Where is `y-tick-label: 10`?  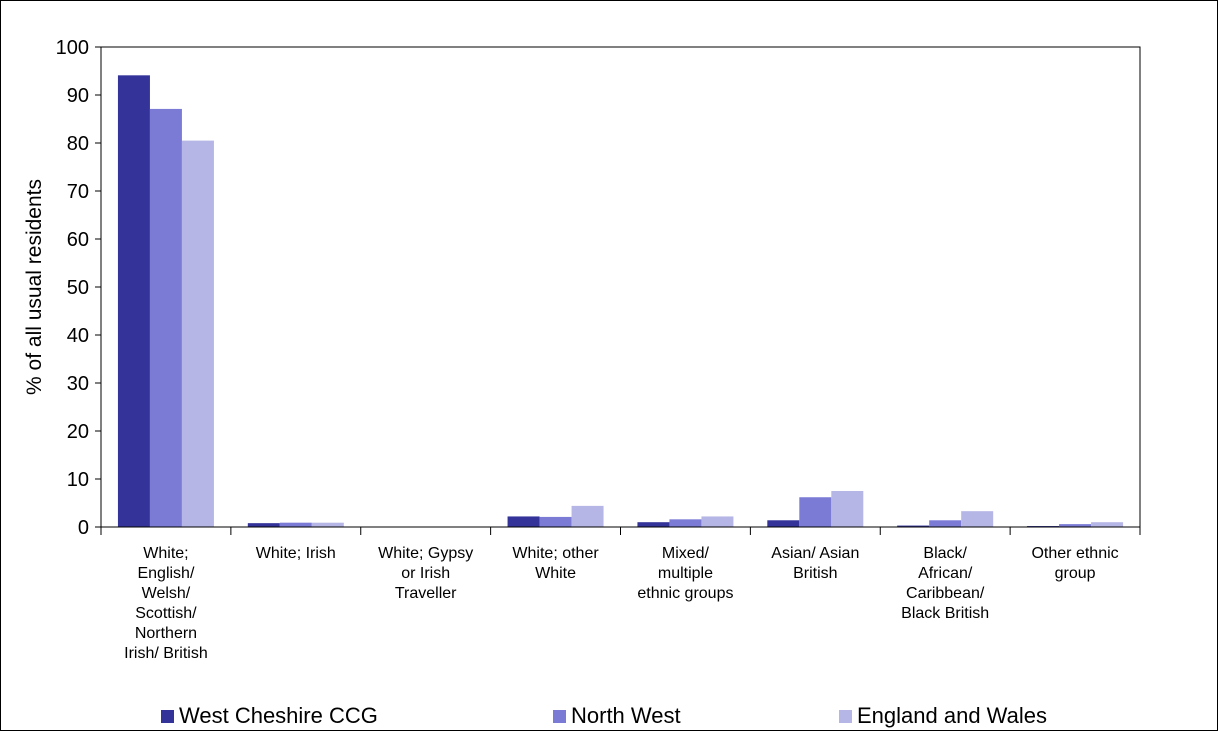 y-tick-label: 10 is located at coordinates (78, 480).